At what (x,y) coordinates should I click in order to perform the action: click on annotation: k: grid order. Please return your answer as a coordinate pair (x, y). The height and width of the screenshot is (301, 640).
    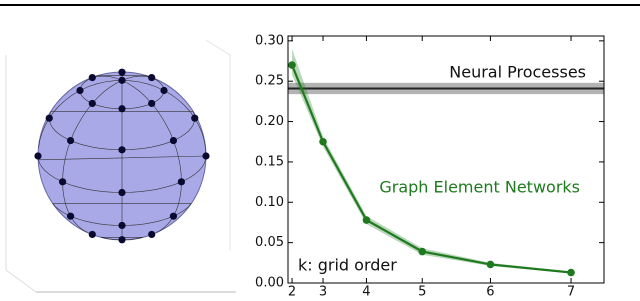
    Looking at the image, I should click on (347, 265).